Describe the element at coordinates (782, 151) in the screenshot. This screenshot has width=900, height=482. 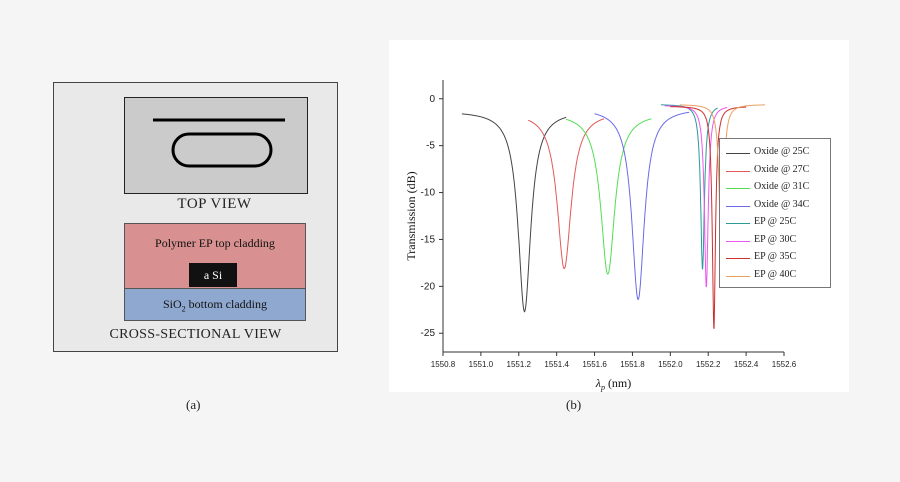
I see `legend-label: Oxide @ 25C` at that location.